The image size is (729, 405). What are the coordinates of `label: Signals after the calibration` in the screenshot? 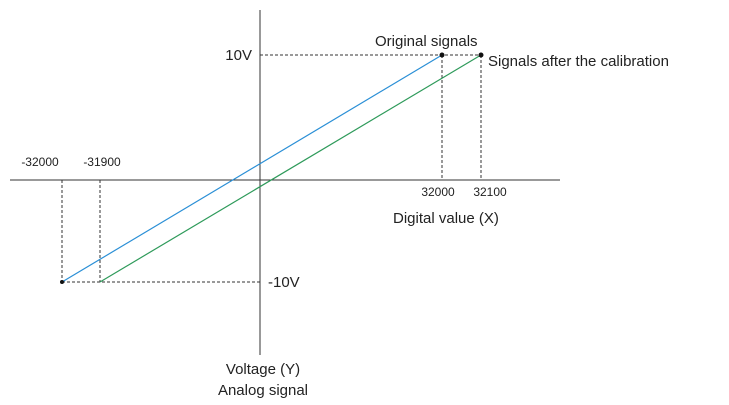 It's located at (578, 61).